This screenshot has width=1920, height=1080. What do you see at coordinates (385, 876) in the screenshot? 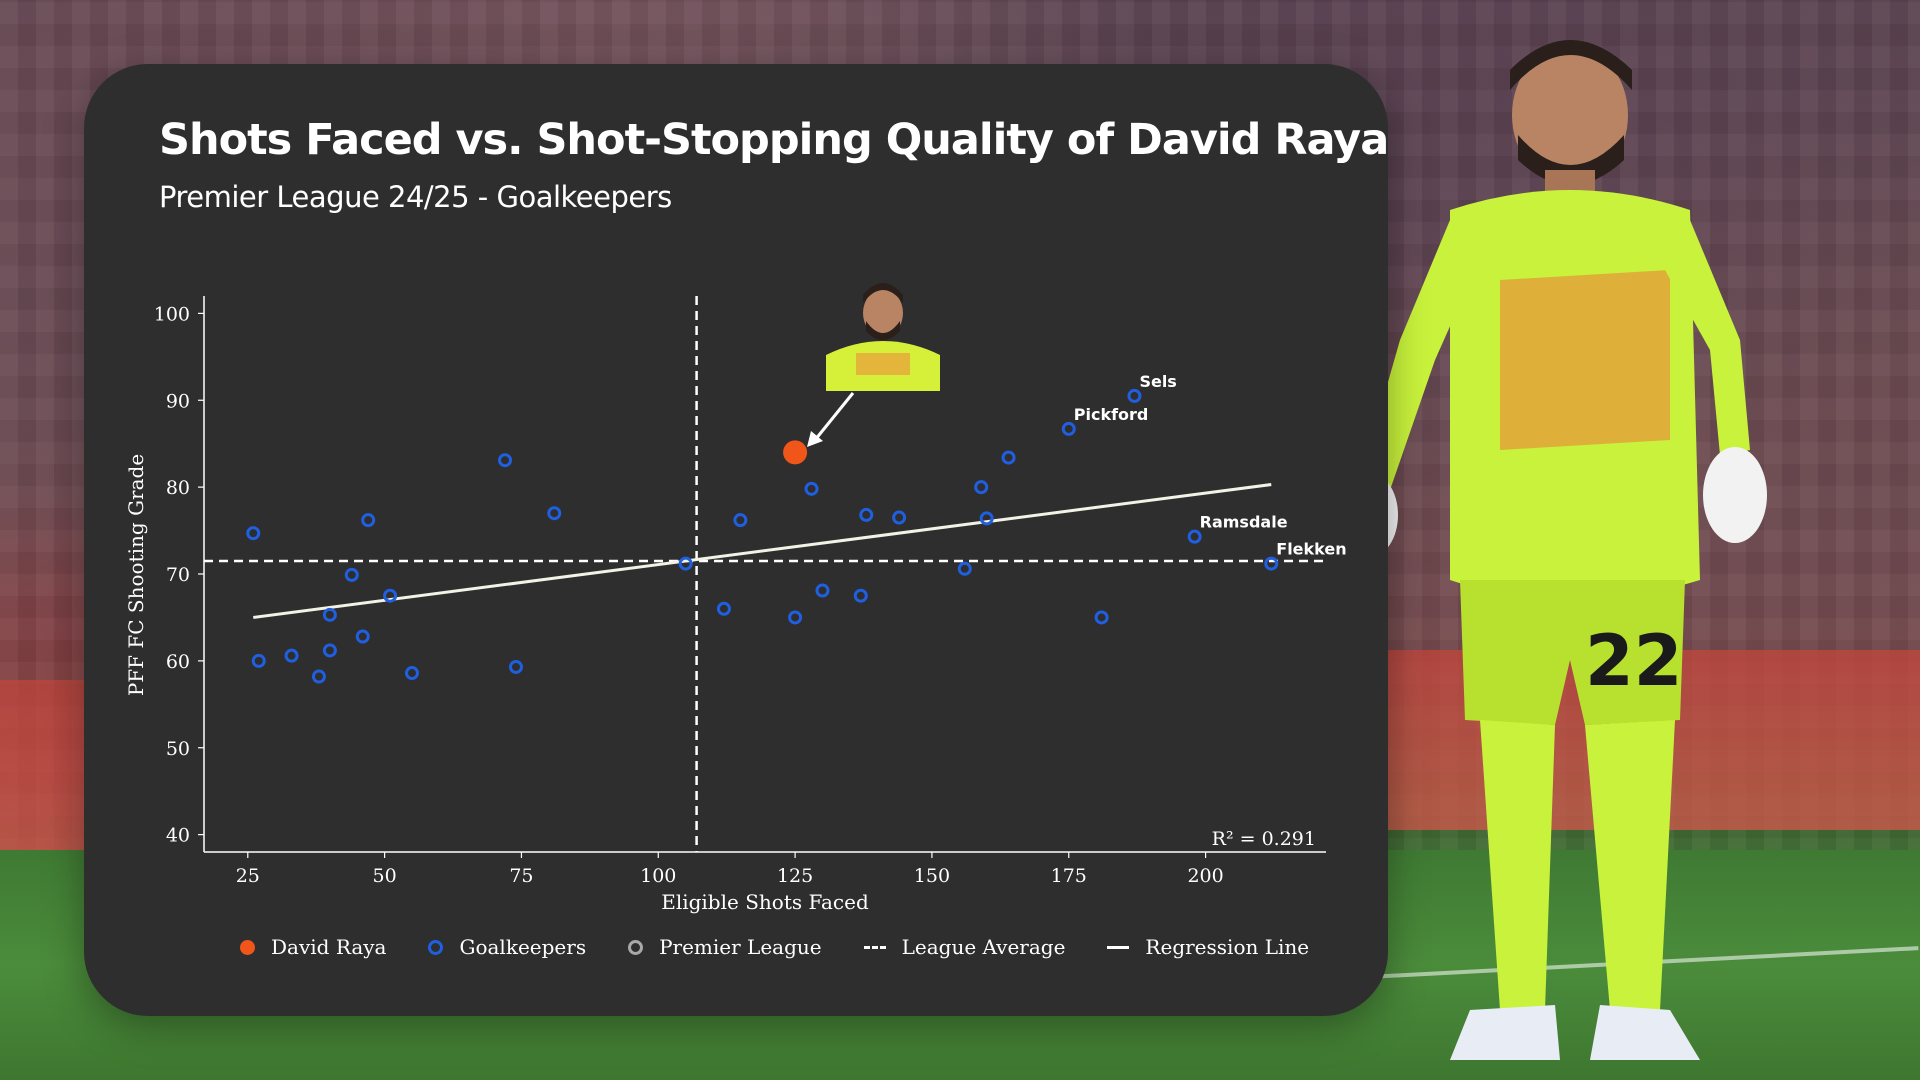
I see `x-tick-label: 50` at bounding box center [385, 876].